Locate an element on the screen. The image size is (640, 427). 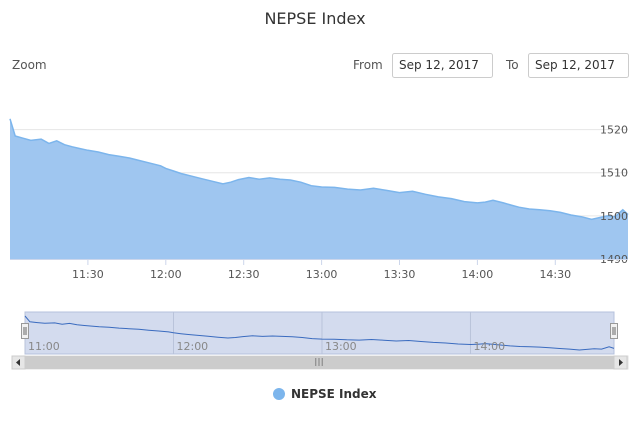
x-tick-label: 14:00 is located at coordinates (478, 274).